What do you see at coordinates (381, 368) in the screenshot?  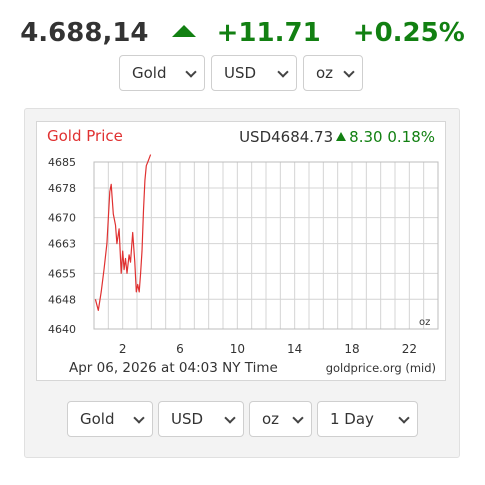 I see `chart-source: goldprice.org (mid)` at bounding box center [381, 368].